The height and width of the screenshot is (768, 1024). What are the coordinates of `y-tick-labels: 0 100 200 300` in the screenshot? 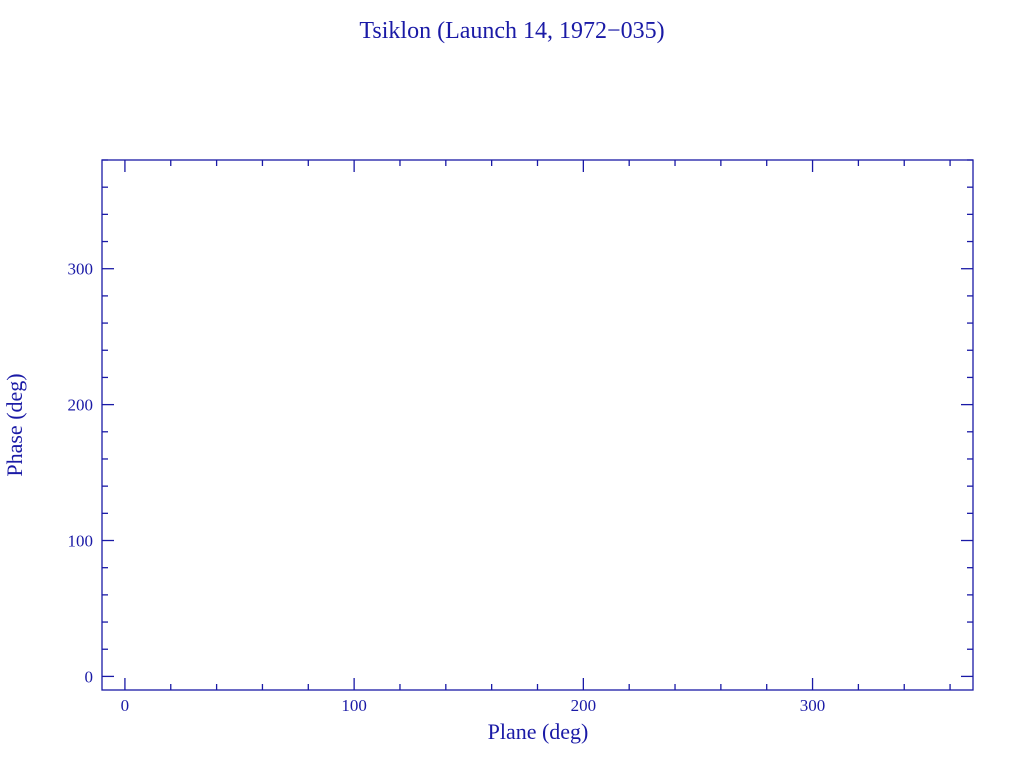 It's located at (81, 473).